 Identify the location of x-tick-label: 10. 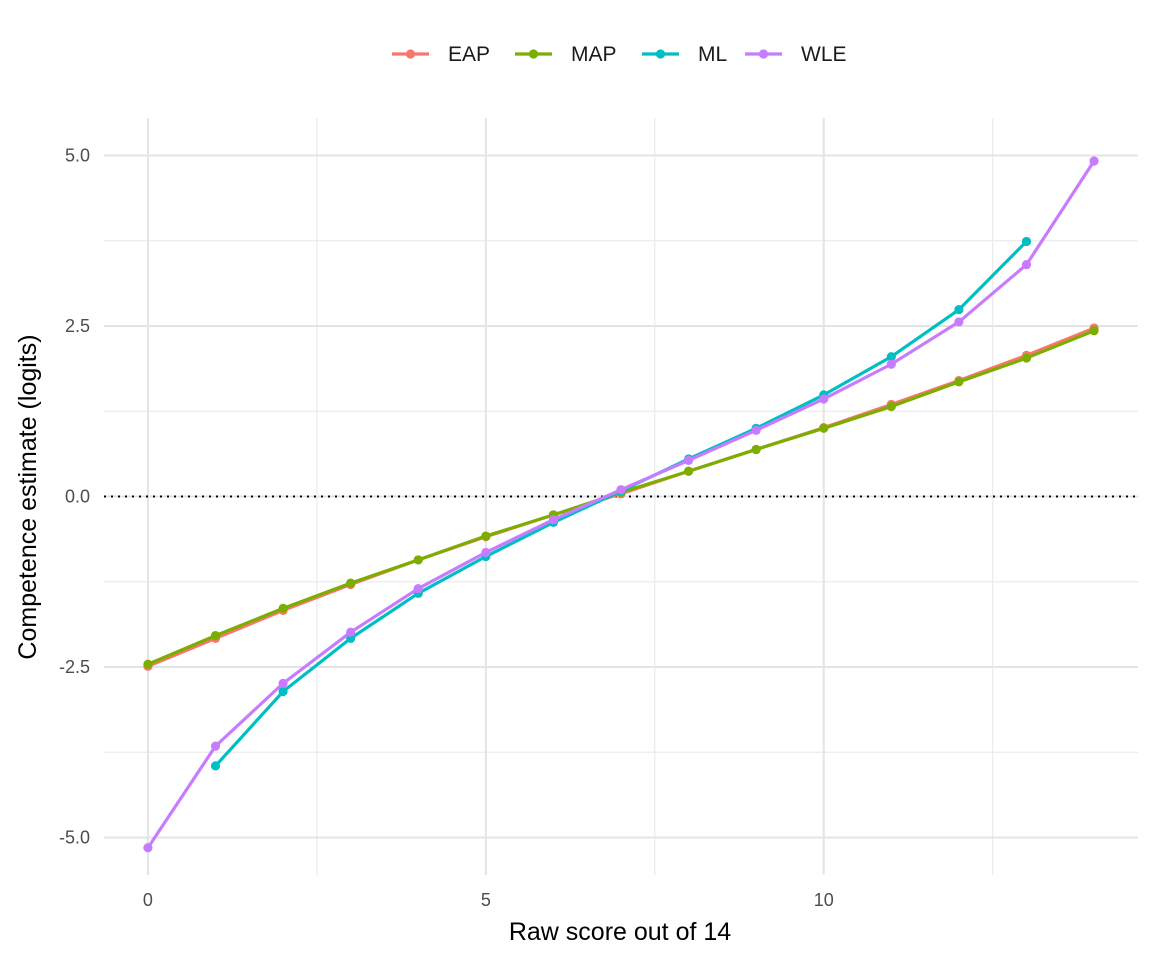
(824, 900).